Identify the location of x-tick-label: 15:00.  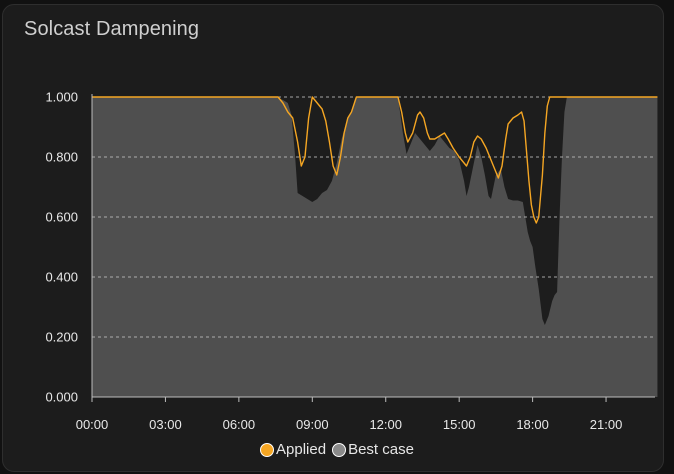
(459, 424).